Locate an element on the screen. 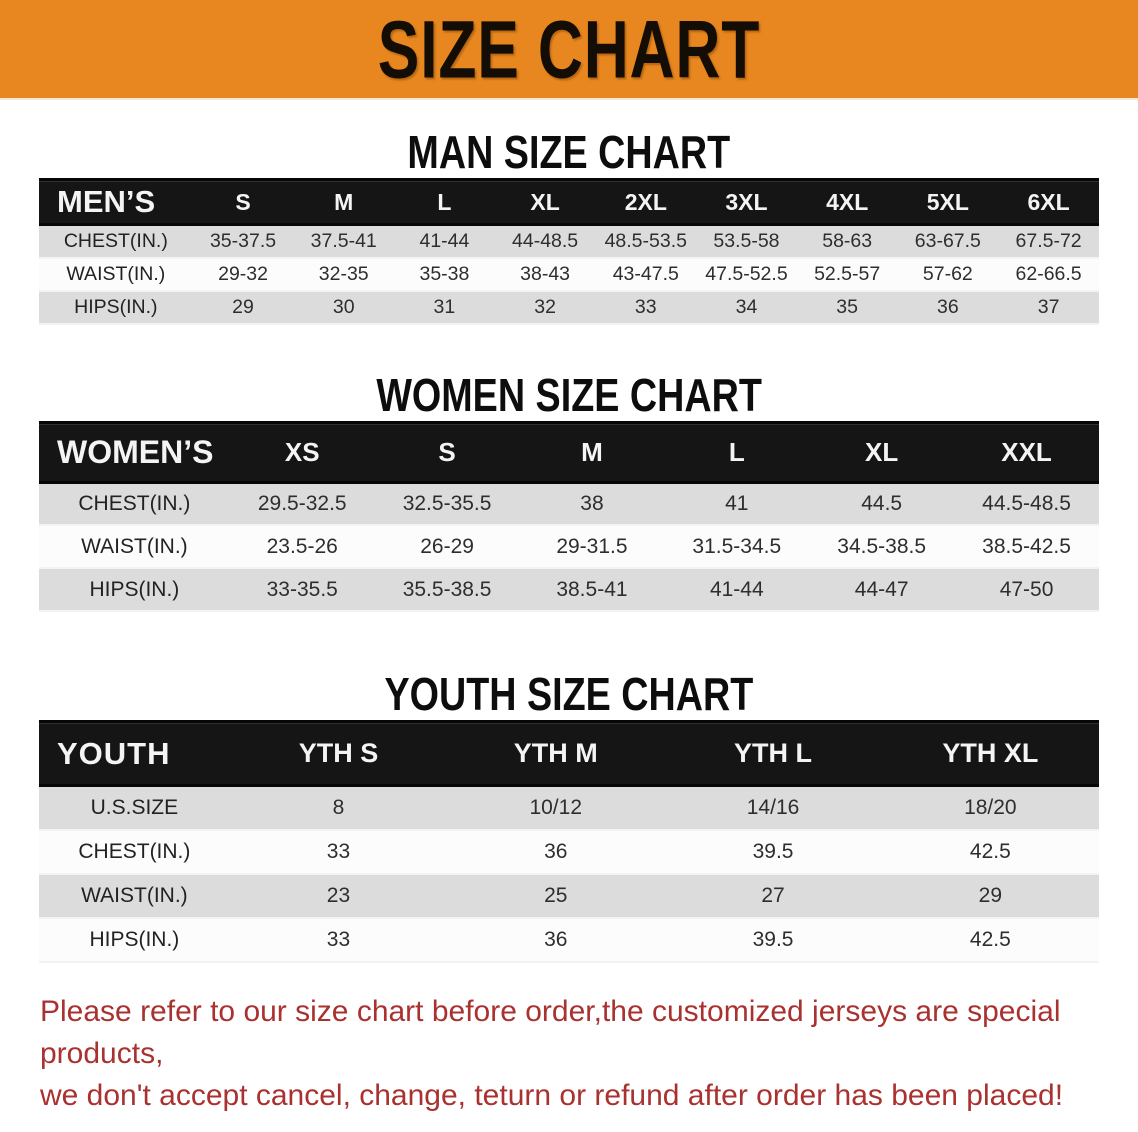  size-value-cell: 57-62 is located at coordinates (948, 274).